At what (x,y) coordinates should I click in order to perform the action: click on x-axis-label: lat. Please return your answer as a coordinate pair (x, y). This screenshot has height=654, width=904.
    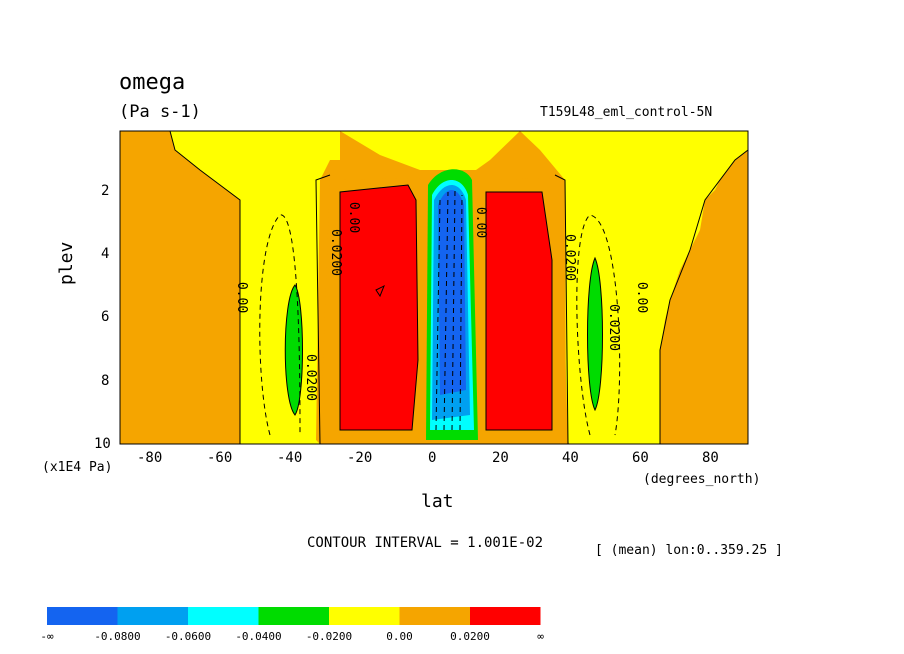
    Looking at the image, I should click on (437, 501).